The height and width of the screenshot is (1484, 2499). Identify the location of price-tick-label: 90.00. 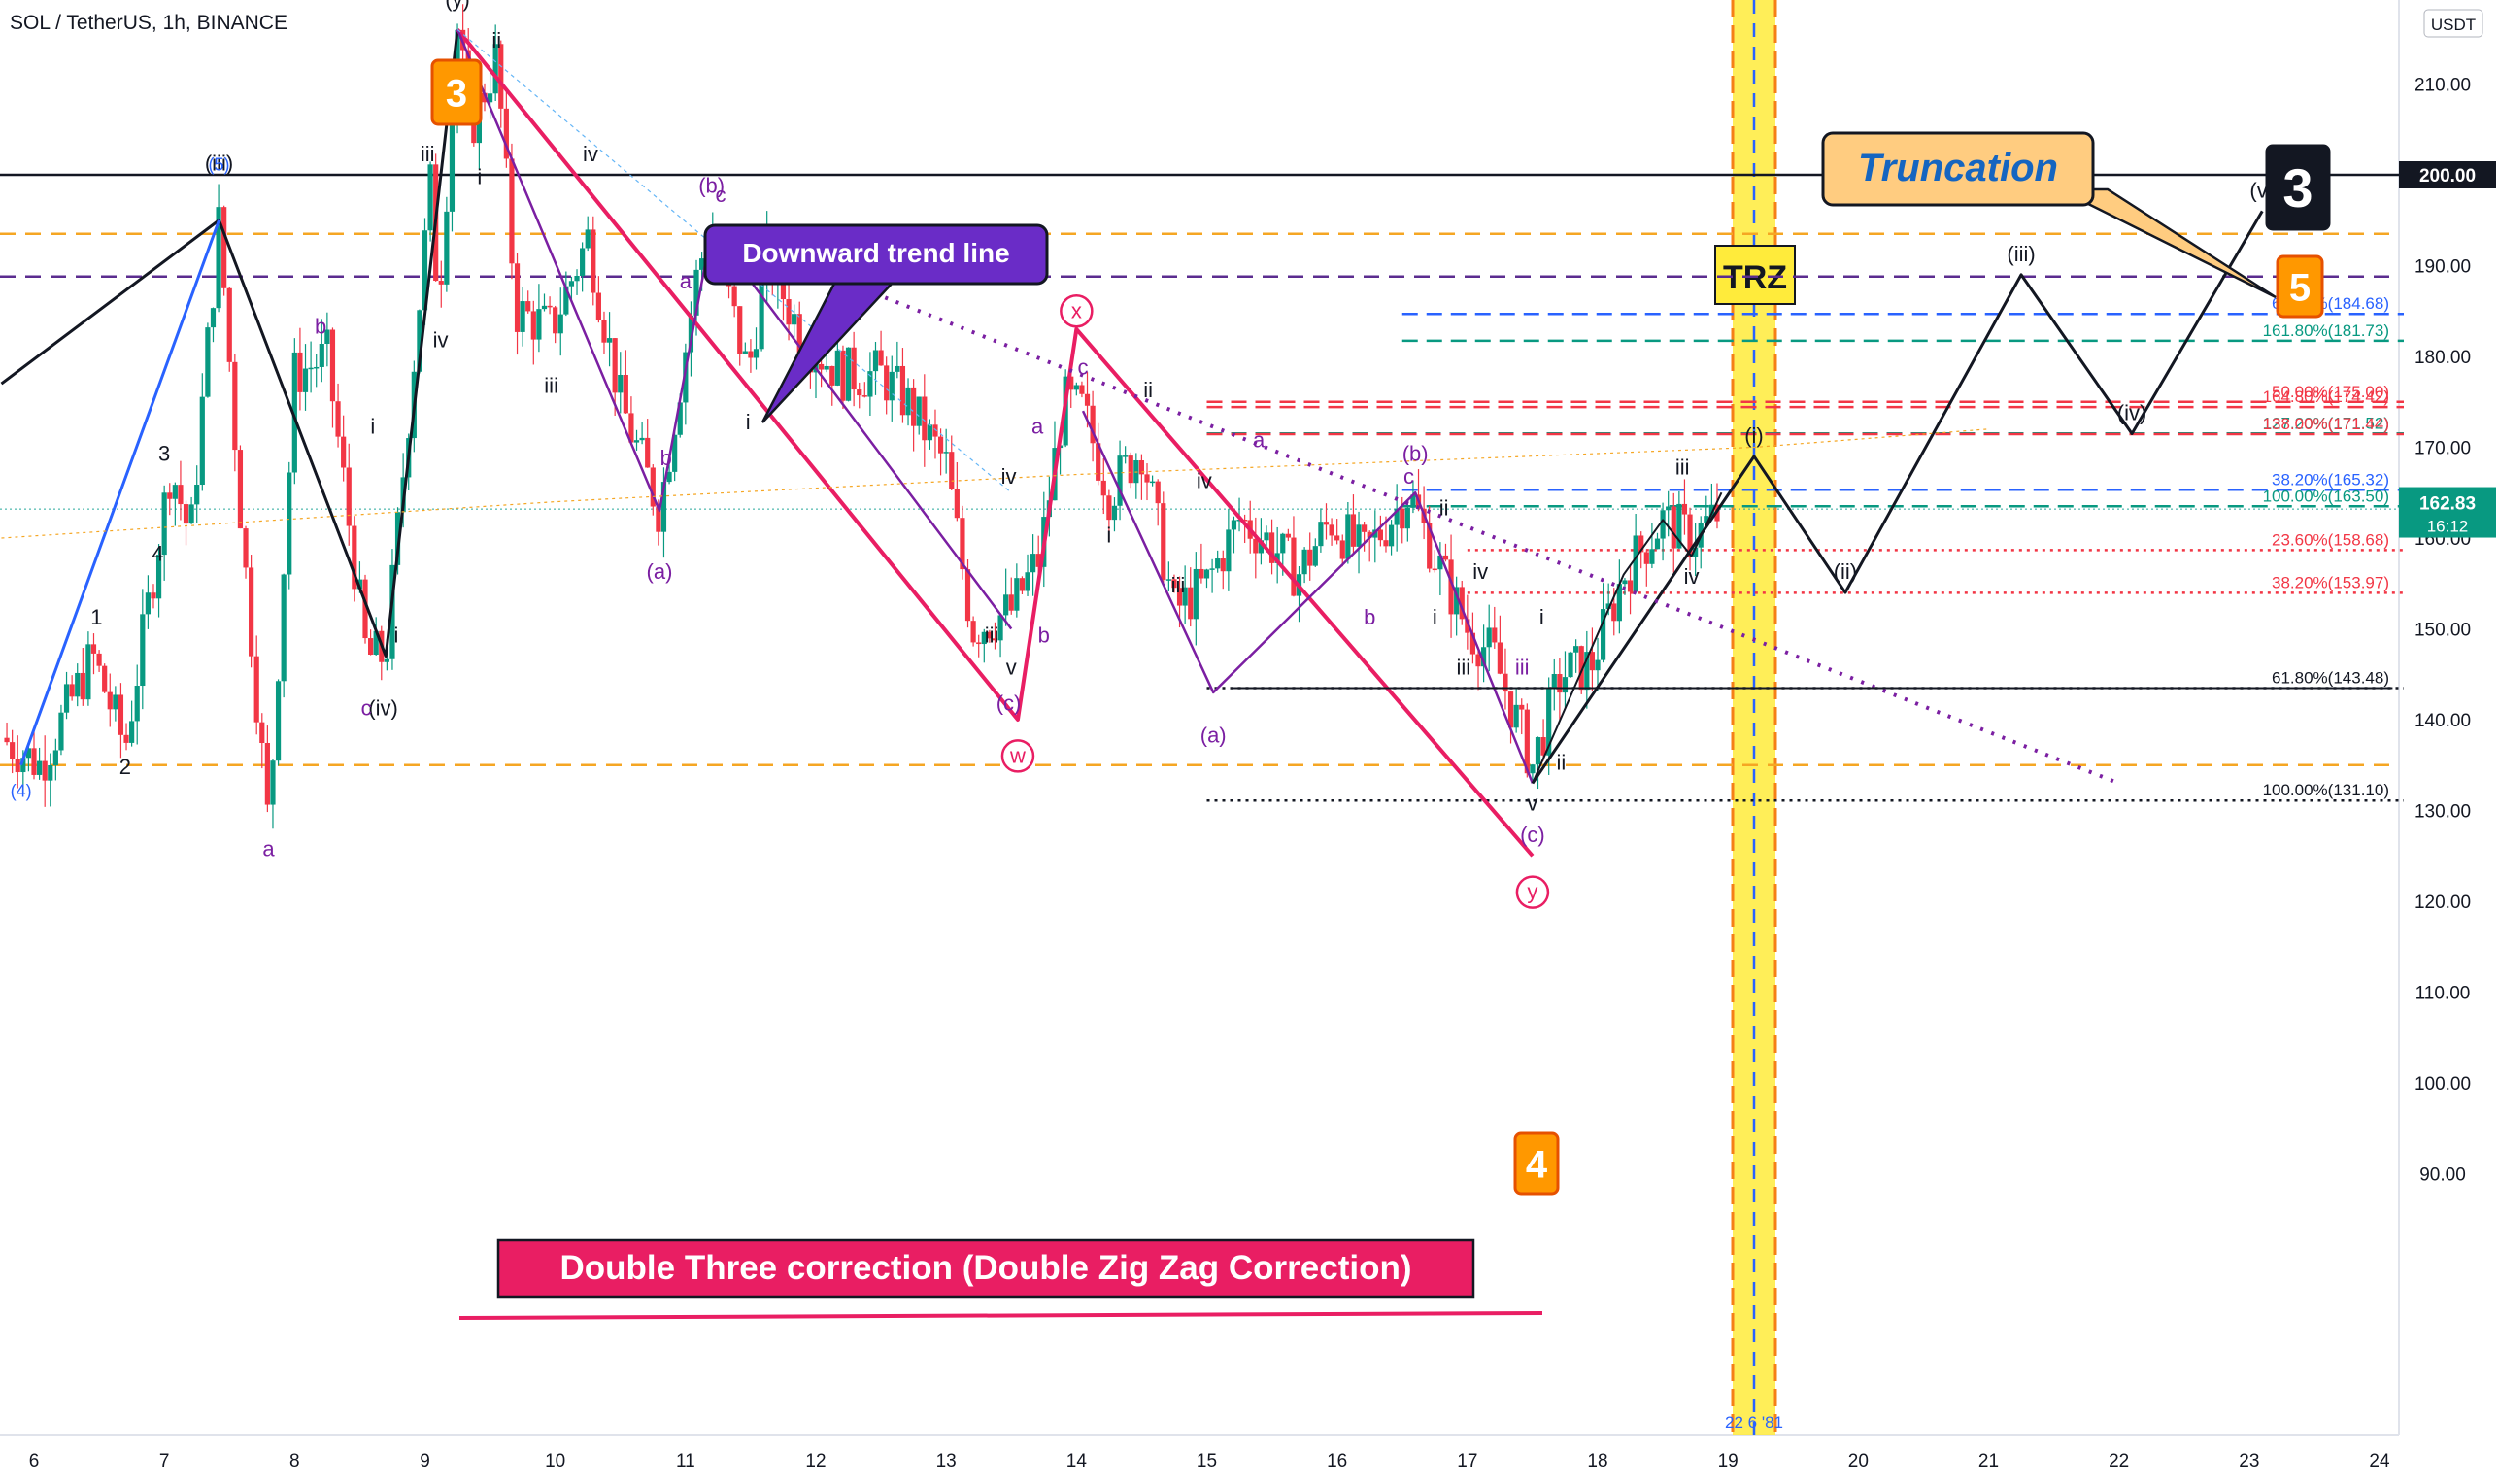
(2442, 1175).